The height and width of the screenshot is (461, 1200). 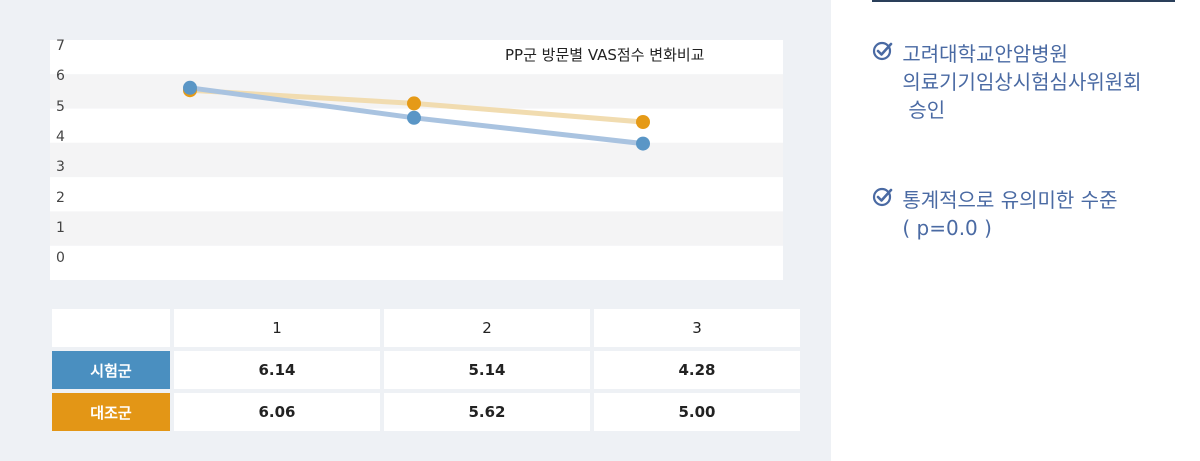 I want to click on table-cell: 4.28, so click(x=697, y=370).